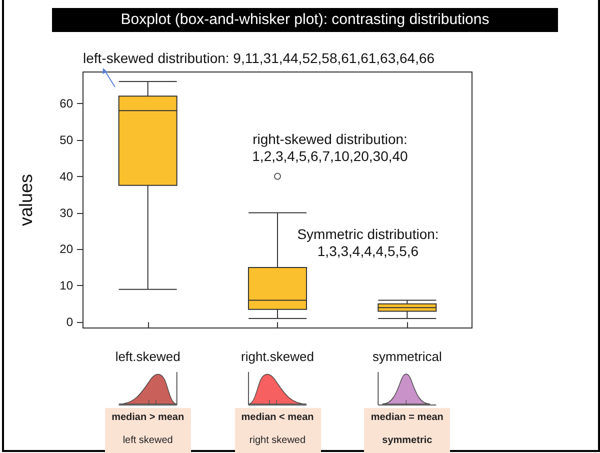 The height and width of the screenshot is (453, 600). Describe the element at coordinates (407, 356) in the screenshot. I see `x-tick-label: symmetrical` at that location.